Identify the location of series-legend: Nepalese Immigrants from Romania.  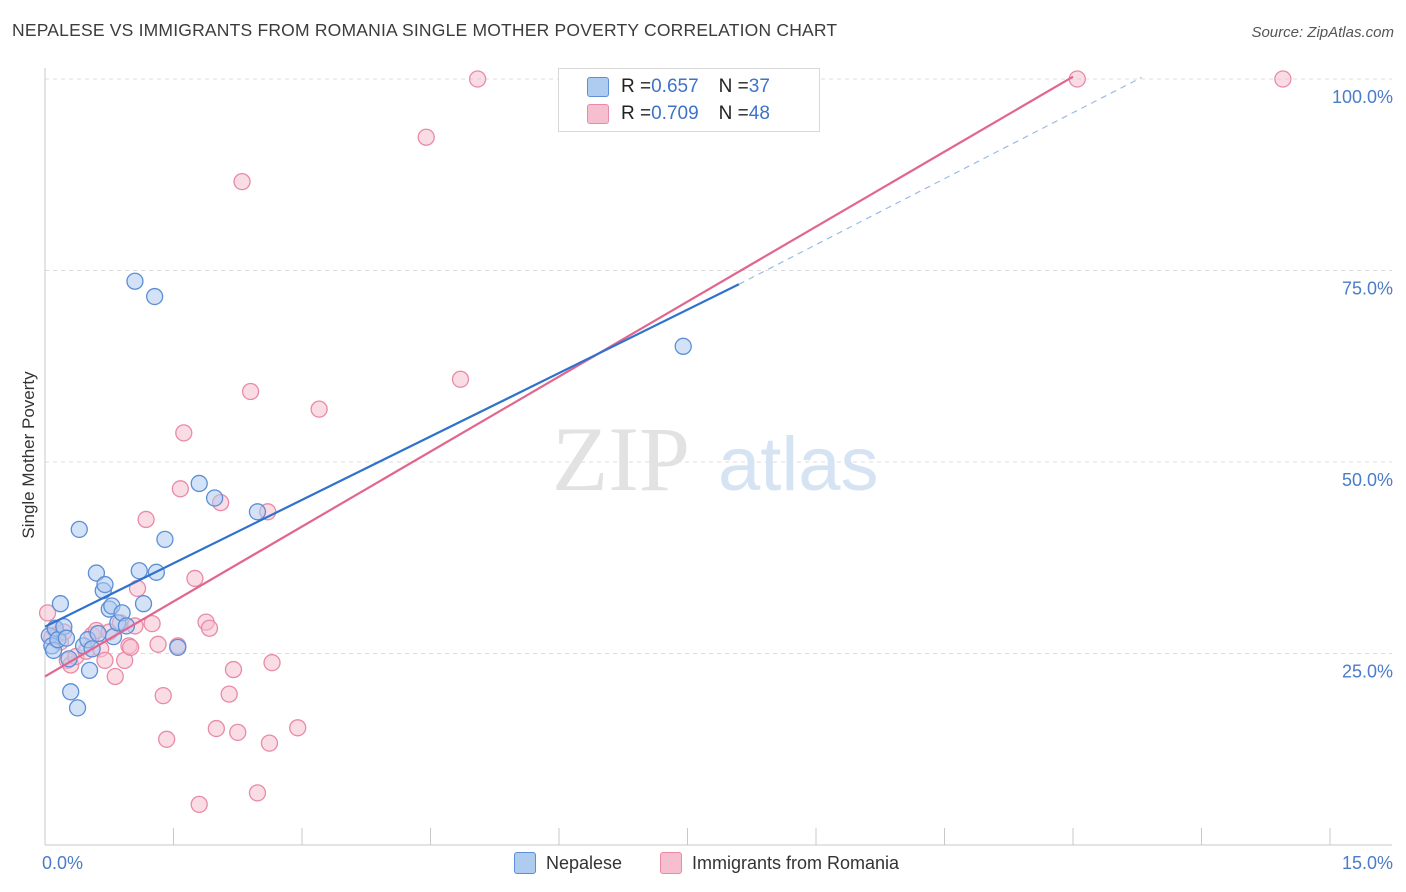
(703, 865).